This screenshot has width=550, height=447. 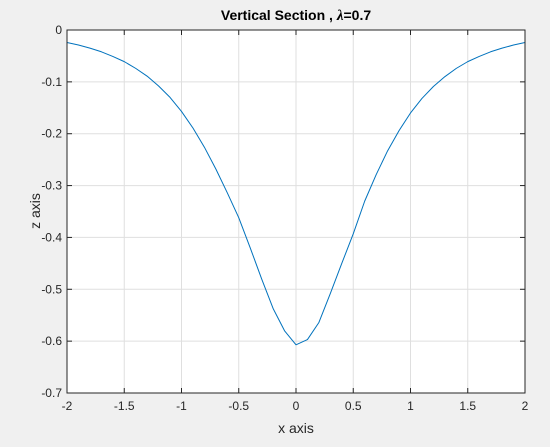 What do you see at coordinates (296, 428) in the screenshot?
I see `x-axis-label: x axis` at bounding box center [296, 428].